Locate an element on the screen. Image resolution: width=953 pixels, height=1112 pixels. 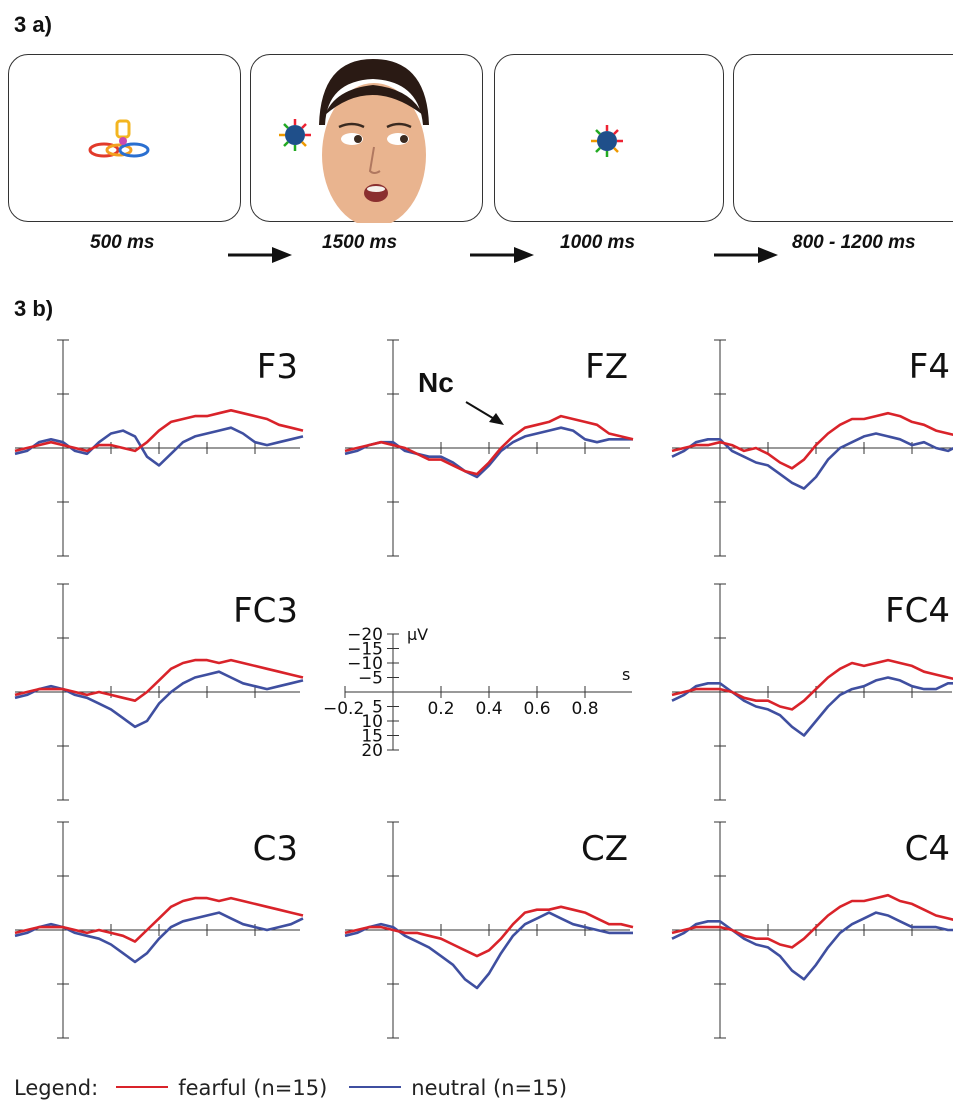
scale-y-tick-label: 20 is located at coordinates (372, 751).